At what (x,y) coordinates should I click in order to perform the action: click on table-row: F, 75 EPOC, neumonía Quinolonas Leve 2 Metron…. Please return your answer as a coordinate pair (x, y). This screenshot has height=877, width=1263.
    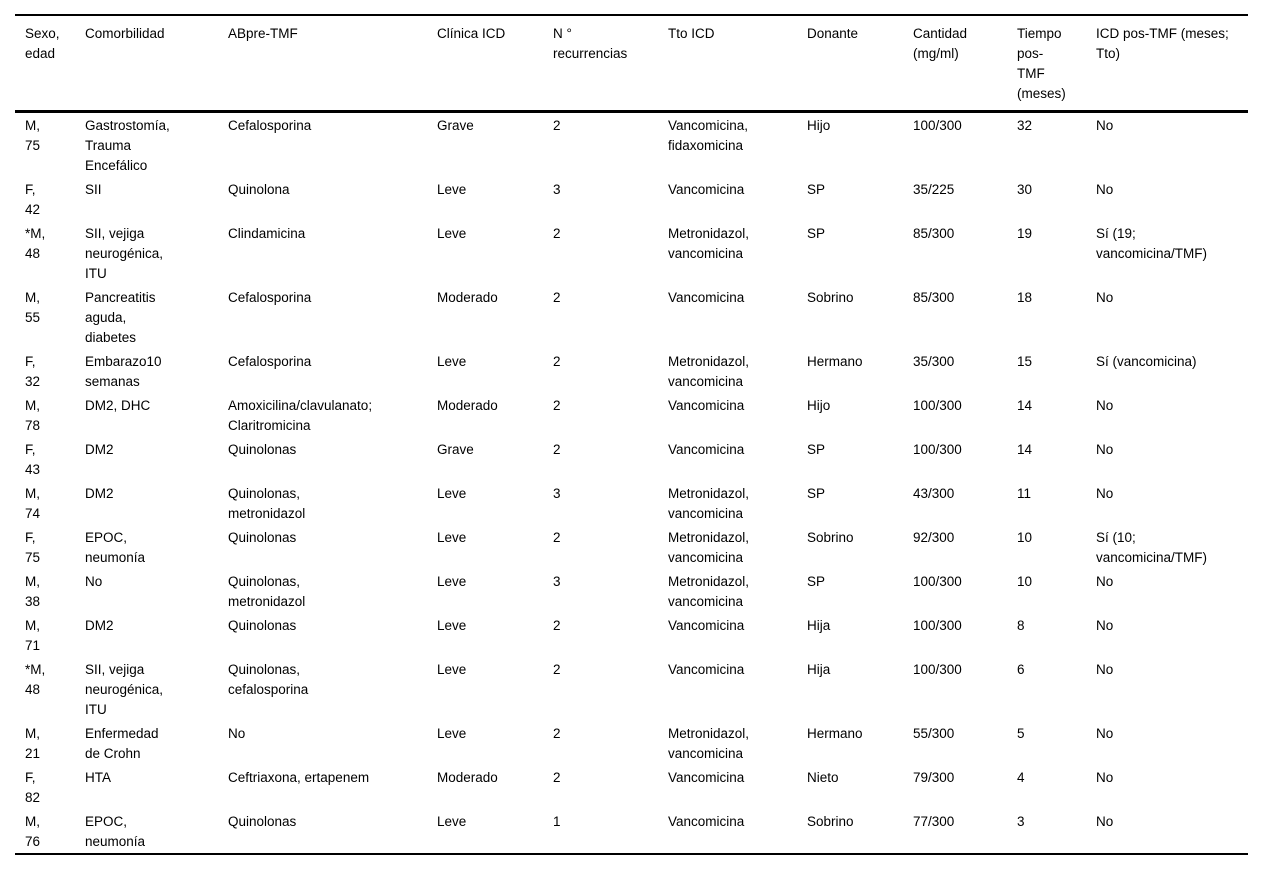
    Looking at the image, I should click on (631, 547).